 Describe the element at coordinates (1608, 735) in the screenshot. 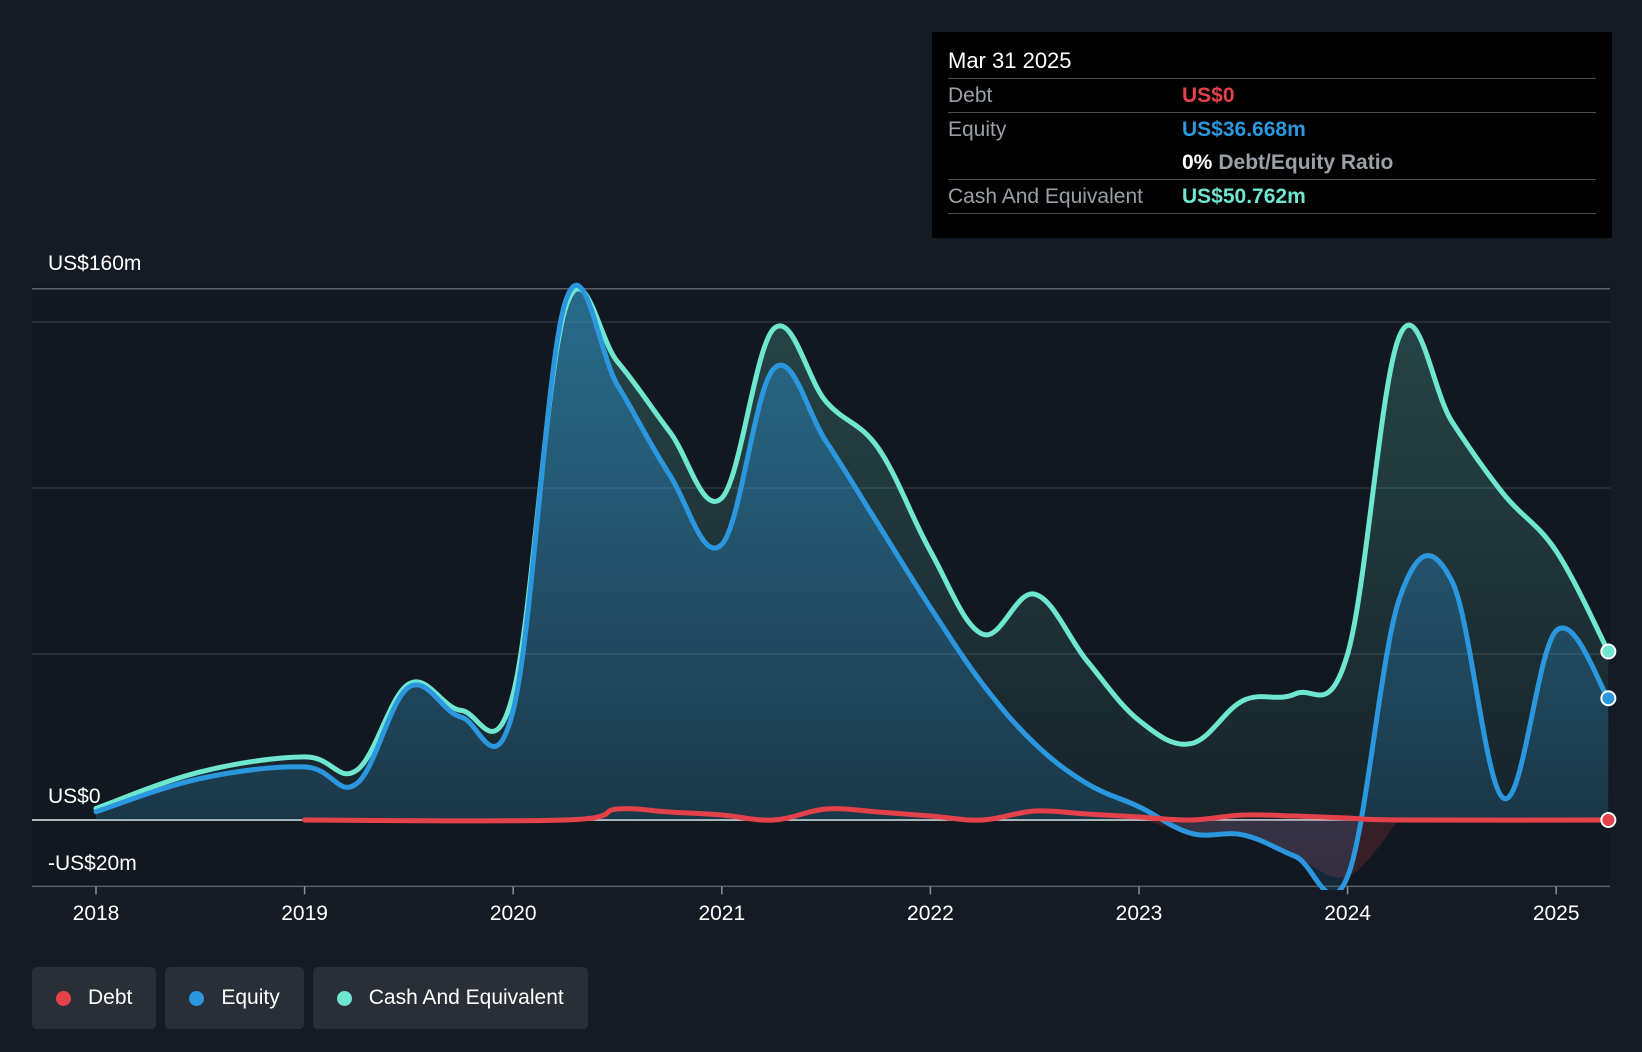

I see `end-markers` at that location.